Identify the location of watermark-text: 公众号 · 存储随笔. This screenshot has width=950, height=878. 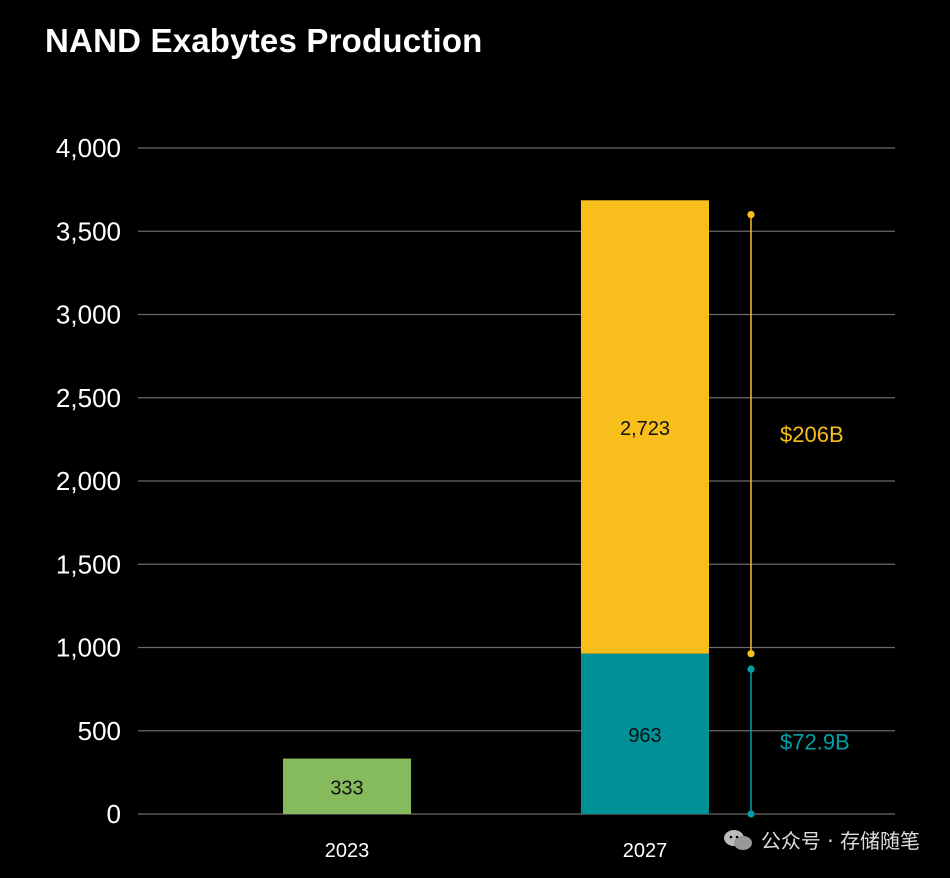
(840, 841).